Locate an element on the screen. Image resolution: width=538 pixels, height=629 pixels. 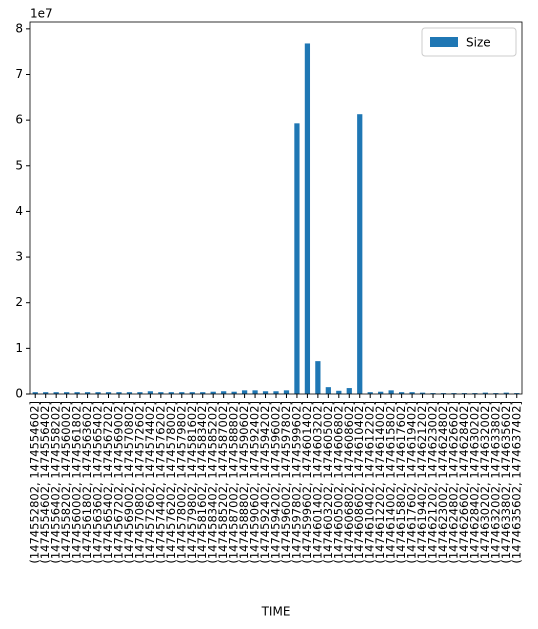
x-tick-label: (1474583402, 1474585202] is located at coordinates (213, 482).